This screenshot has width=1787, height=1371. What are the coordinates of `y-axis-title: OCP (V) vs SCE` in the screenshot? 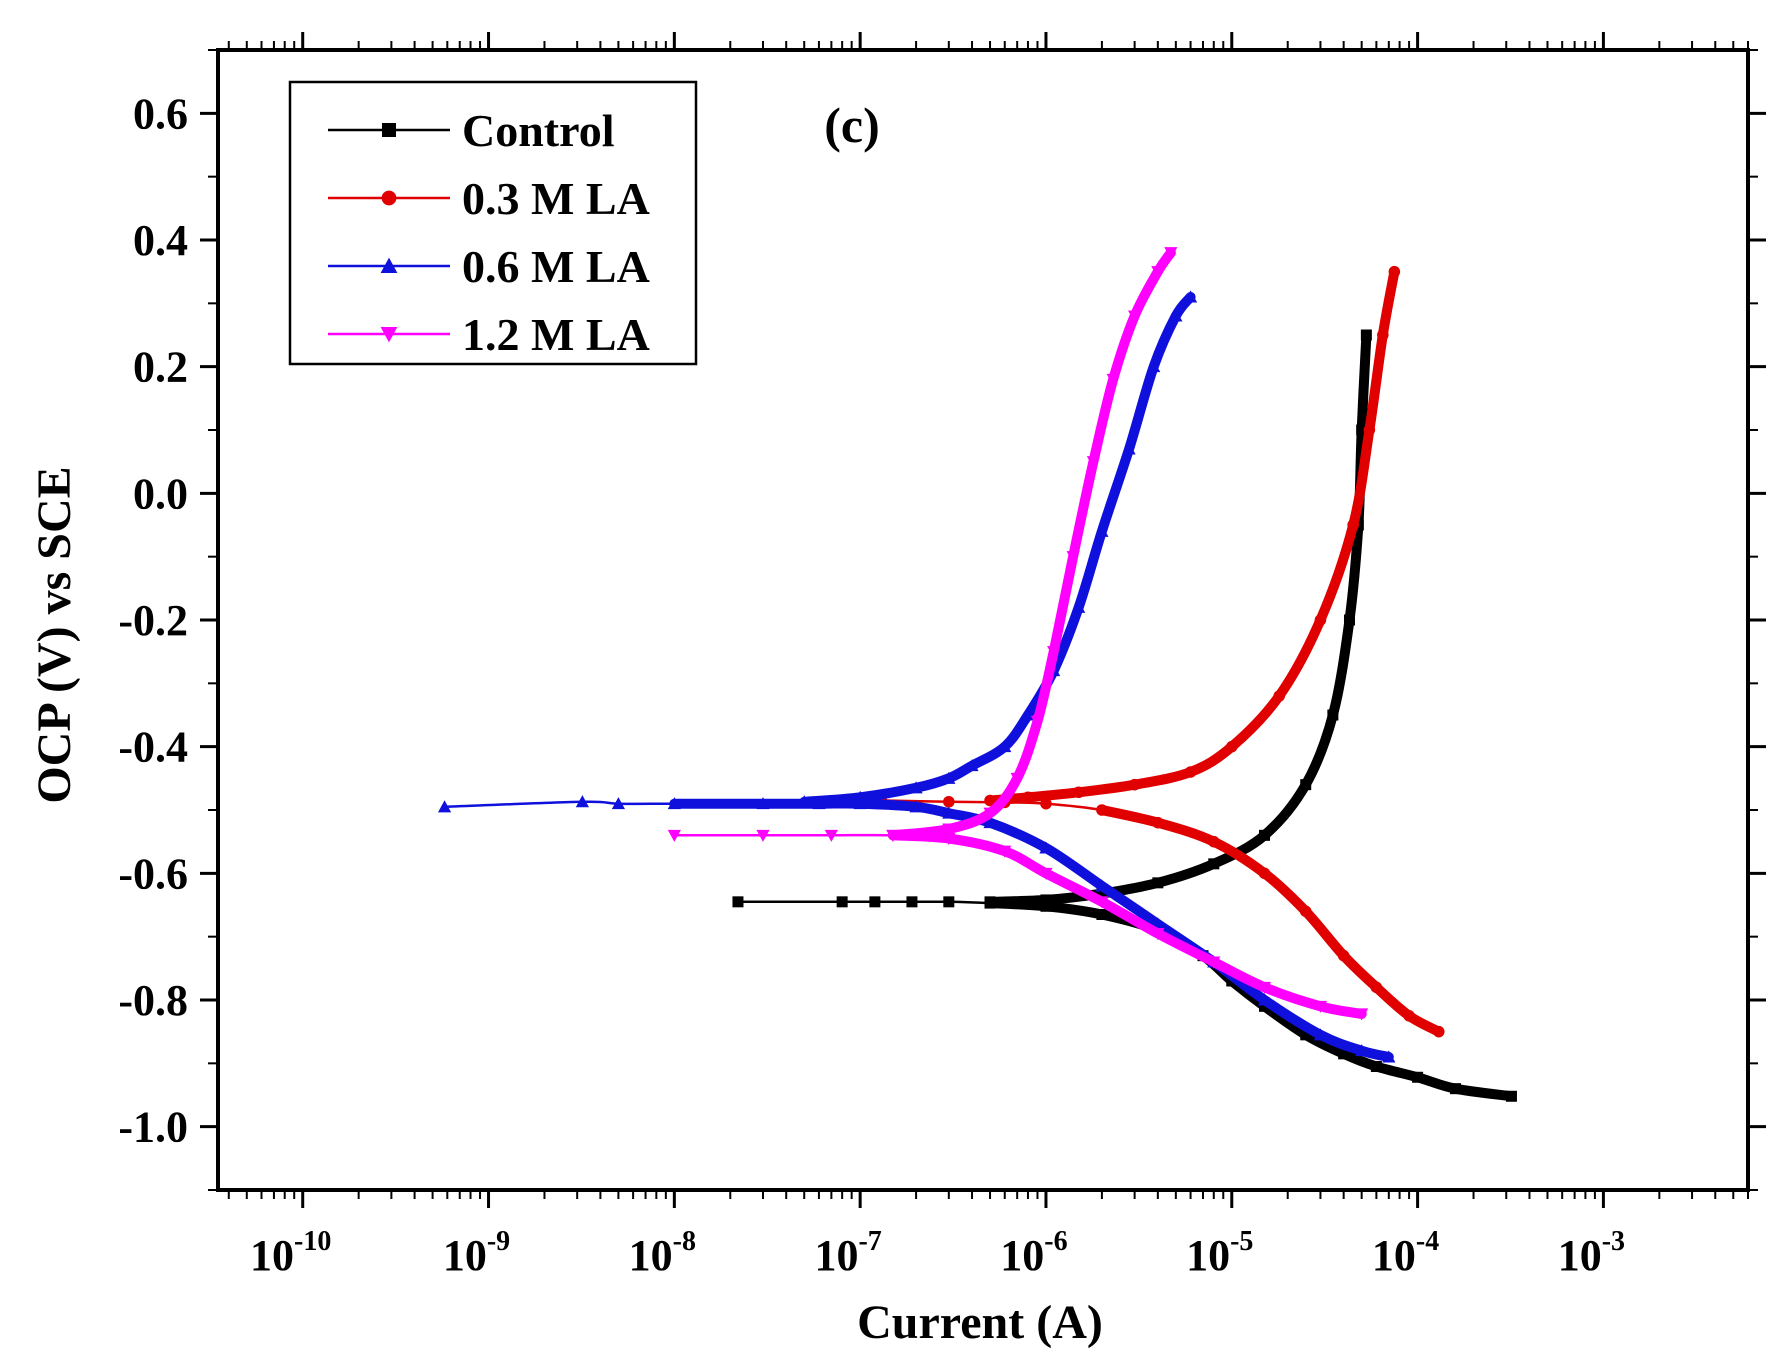 It's located at (54, 634).